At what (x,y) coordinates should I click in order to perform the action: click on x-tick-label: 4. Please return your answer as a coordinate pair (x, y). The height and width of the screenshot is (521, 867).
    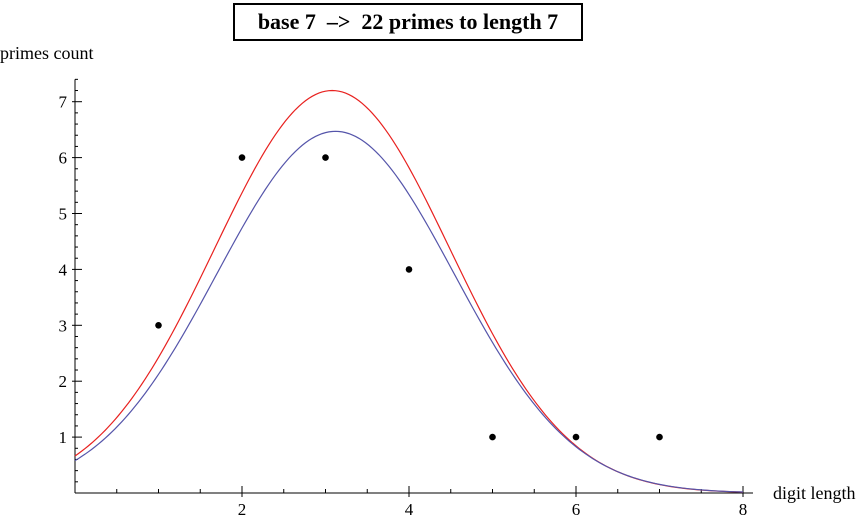
    Looking at the image, I should click on (409, 509).